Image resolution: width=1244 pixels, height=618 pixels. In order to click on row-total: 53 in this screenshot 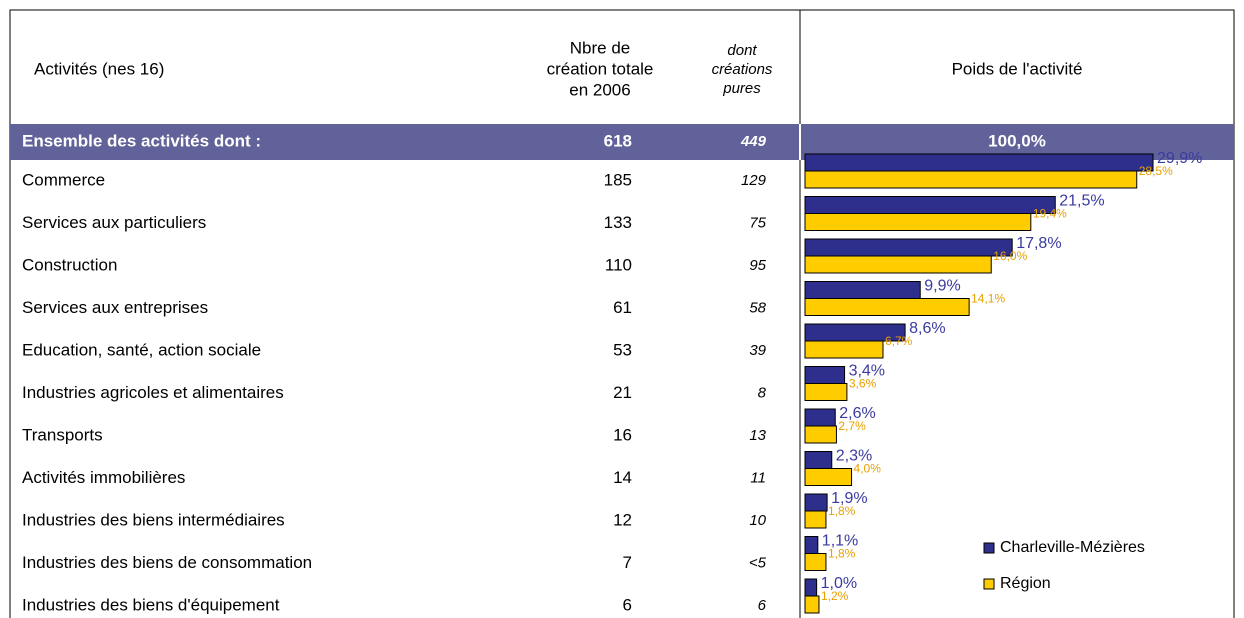, I will do `click(622, 350)`.